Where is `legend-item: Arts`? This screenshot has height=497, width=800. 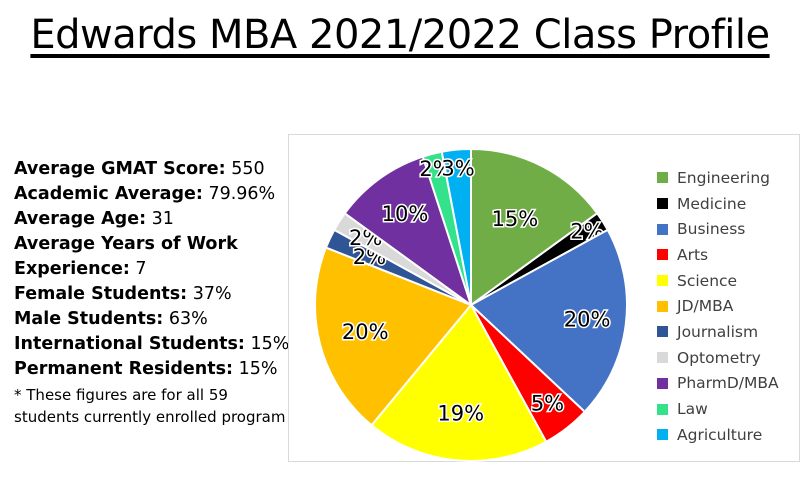 legend-item: Arts is located at coordinates (718, 255).